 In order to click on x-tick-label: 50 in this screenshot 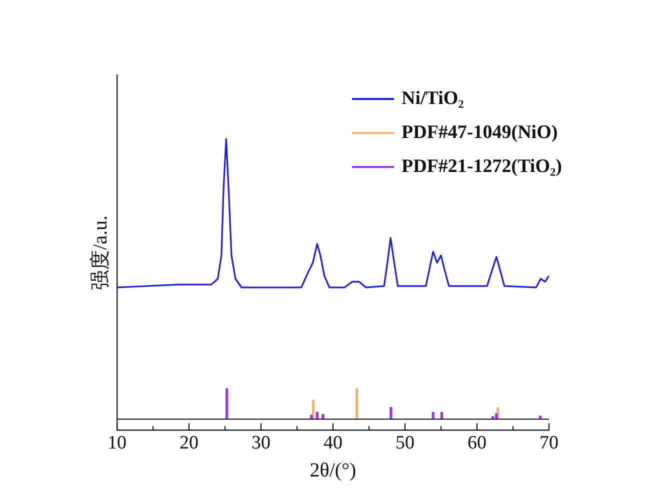, I will do `click(405, 443)`.